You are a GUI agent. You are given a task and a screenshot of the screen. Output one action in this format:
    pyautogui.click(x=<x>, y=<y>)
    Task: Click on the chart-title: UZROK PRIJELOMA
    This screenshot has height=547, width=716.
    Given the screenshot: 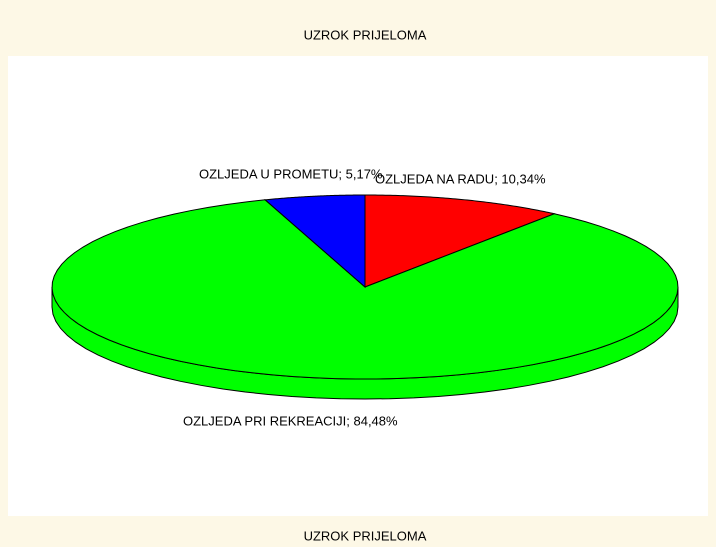 What is the action you would take?
    pyautogui.click(x=365, y=34)
    